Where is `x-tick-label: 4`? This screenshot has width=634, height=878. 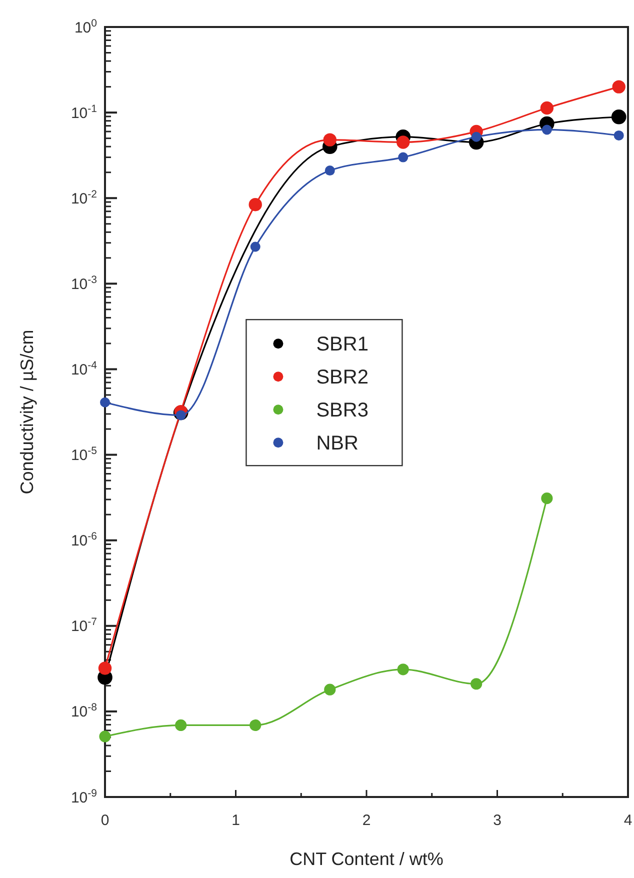 x-tick-label: 4 is located at coordinates (628, 820).